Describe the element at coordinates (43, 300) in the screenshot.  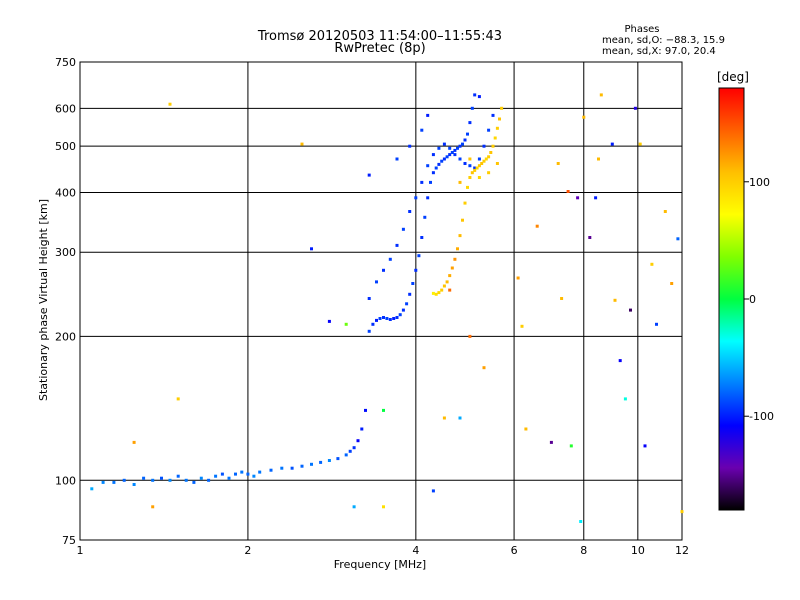
I see `y-axis-label: Stationary phase Virtual Height [km]` at that location.